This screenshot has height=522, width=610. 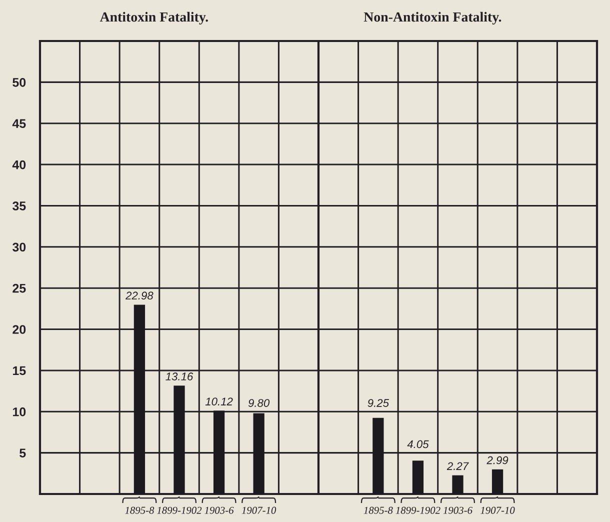 What do you see at coordinates (154, 18) in the screenshot?
I see `chart-title: Antitoxin Fatality.` at bounding box center [154, 18].